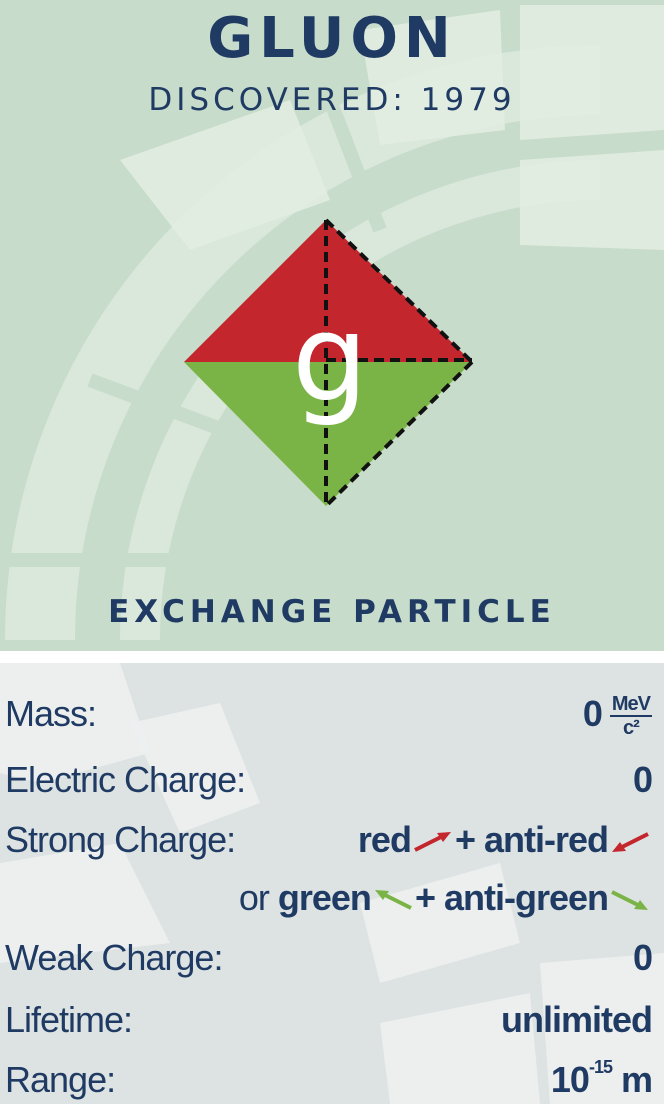  I want to click on color-green: green, so click(324, 897).